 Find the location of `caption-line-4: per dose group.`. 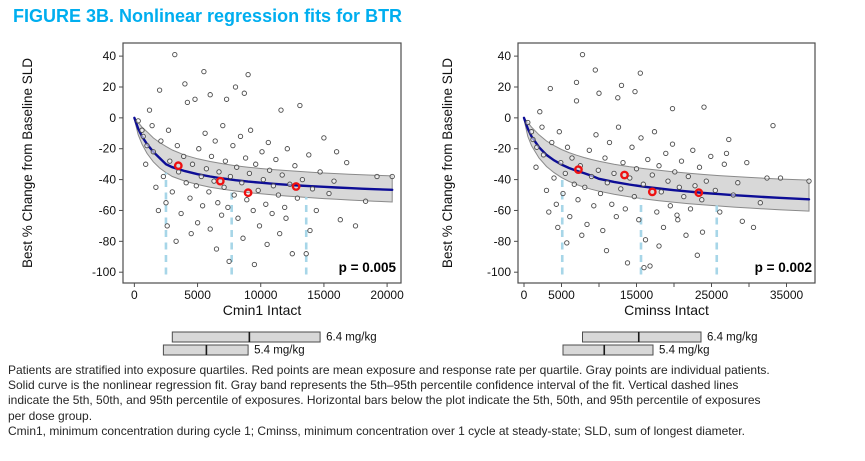

caption-line-4: per dose group. is located at coordinates (50, 415).